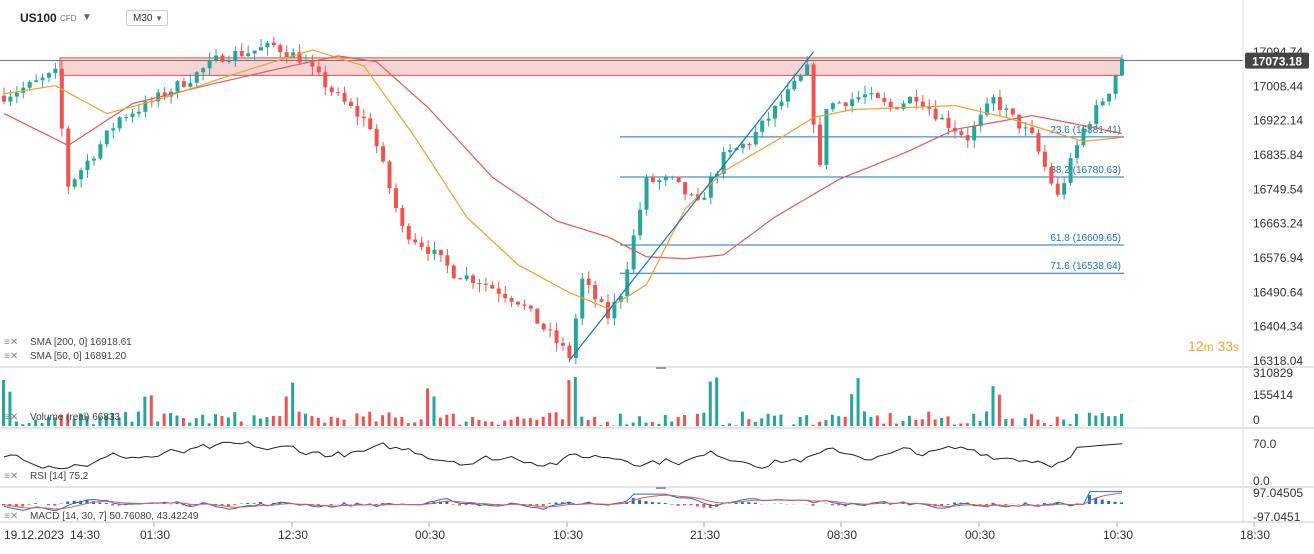  What do you see at coordinates (1273, 395) in the screenshot?
I see `volume-tick-label: 155414` at bounding box center [1273, 395].